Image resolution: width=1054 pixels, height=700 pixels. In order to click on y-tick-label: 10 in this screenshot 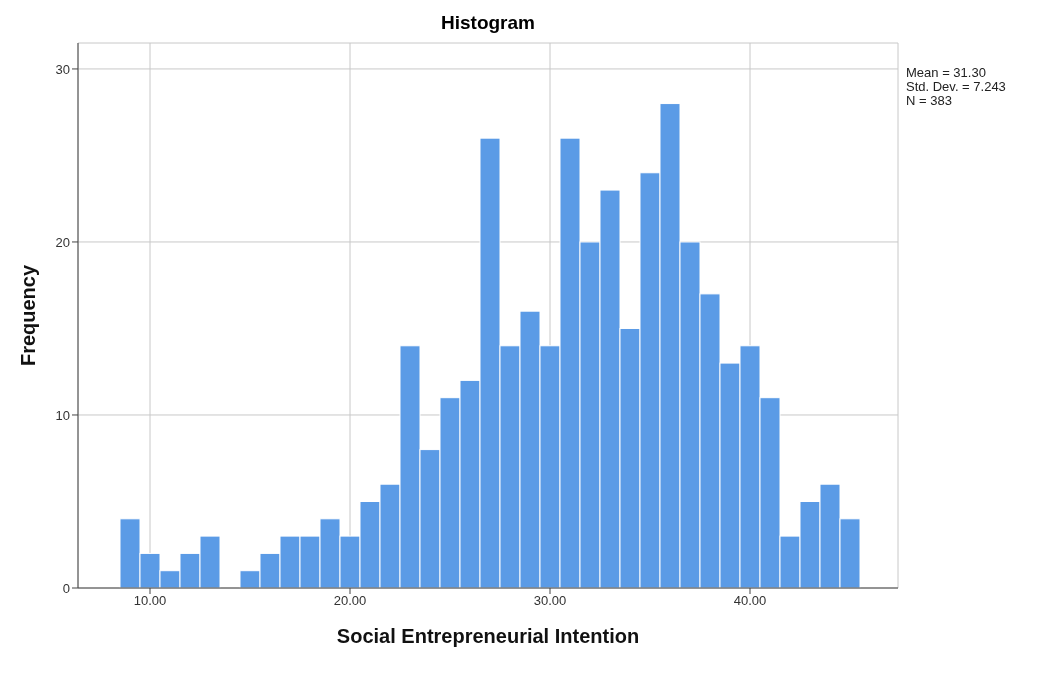, I will do `click(62, 415)`.